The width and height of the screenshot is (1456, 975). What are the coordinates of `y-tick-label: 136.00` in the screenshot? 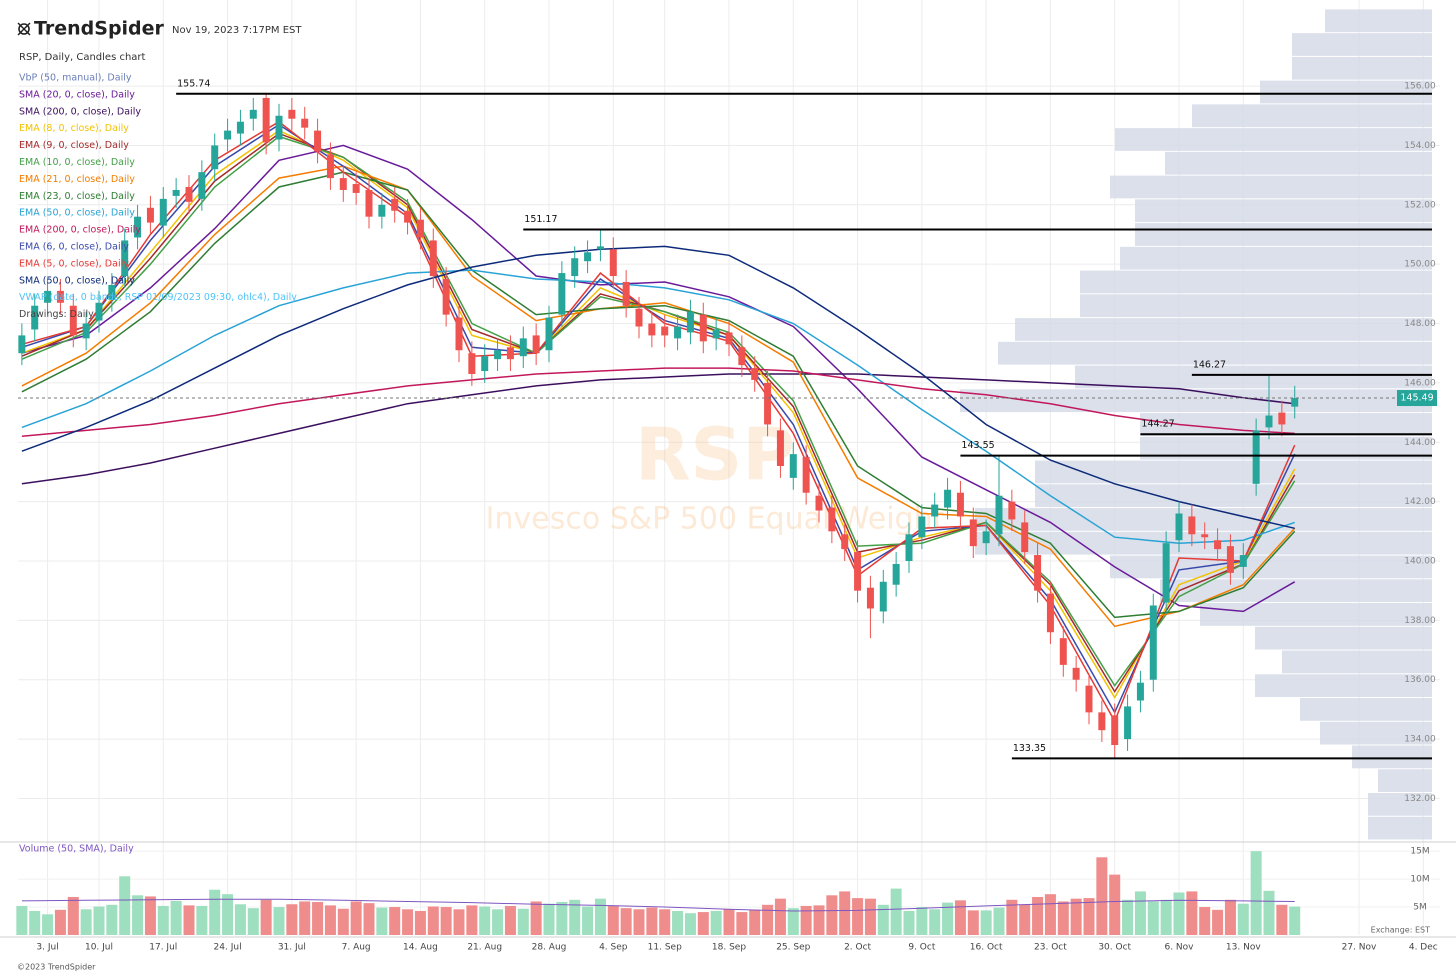 It's located at (1420, 680).